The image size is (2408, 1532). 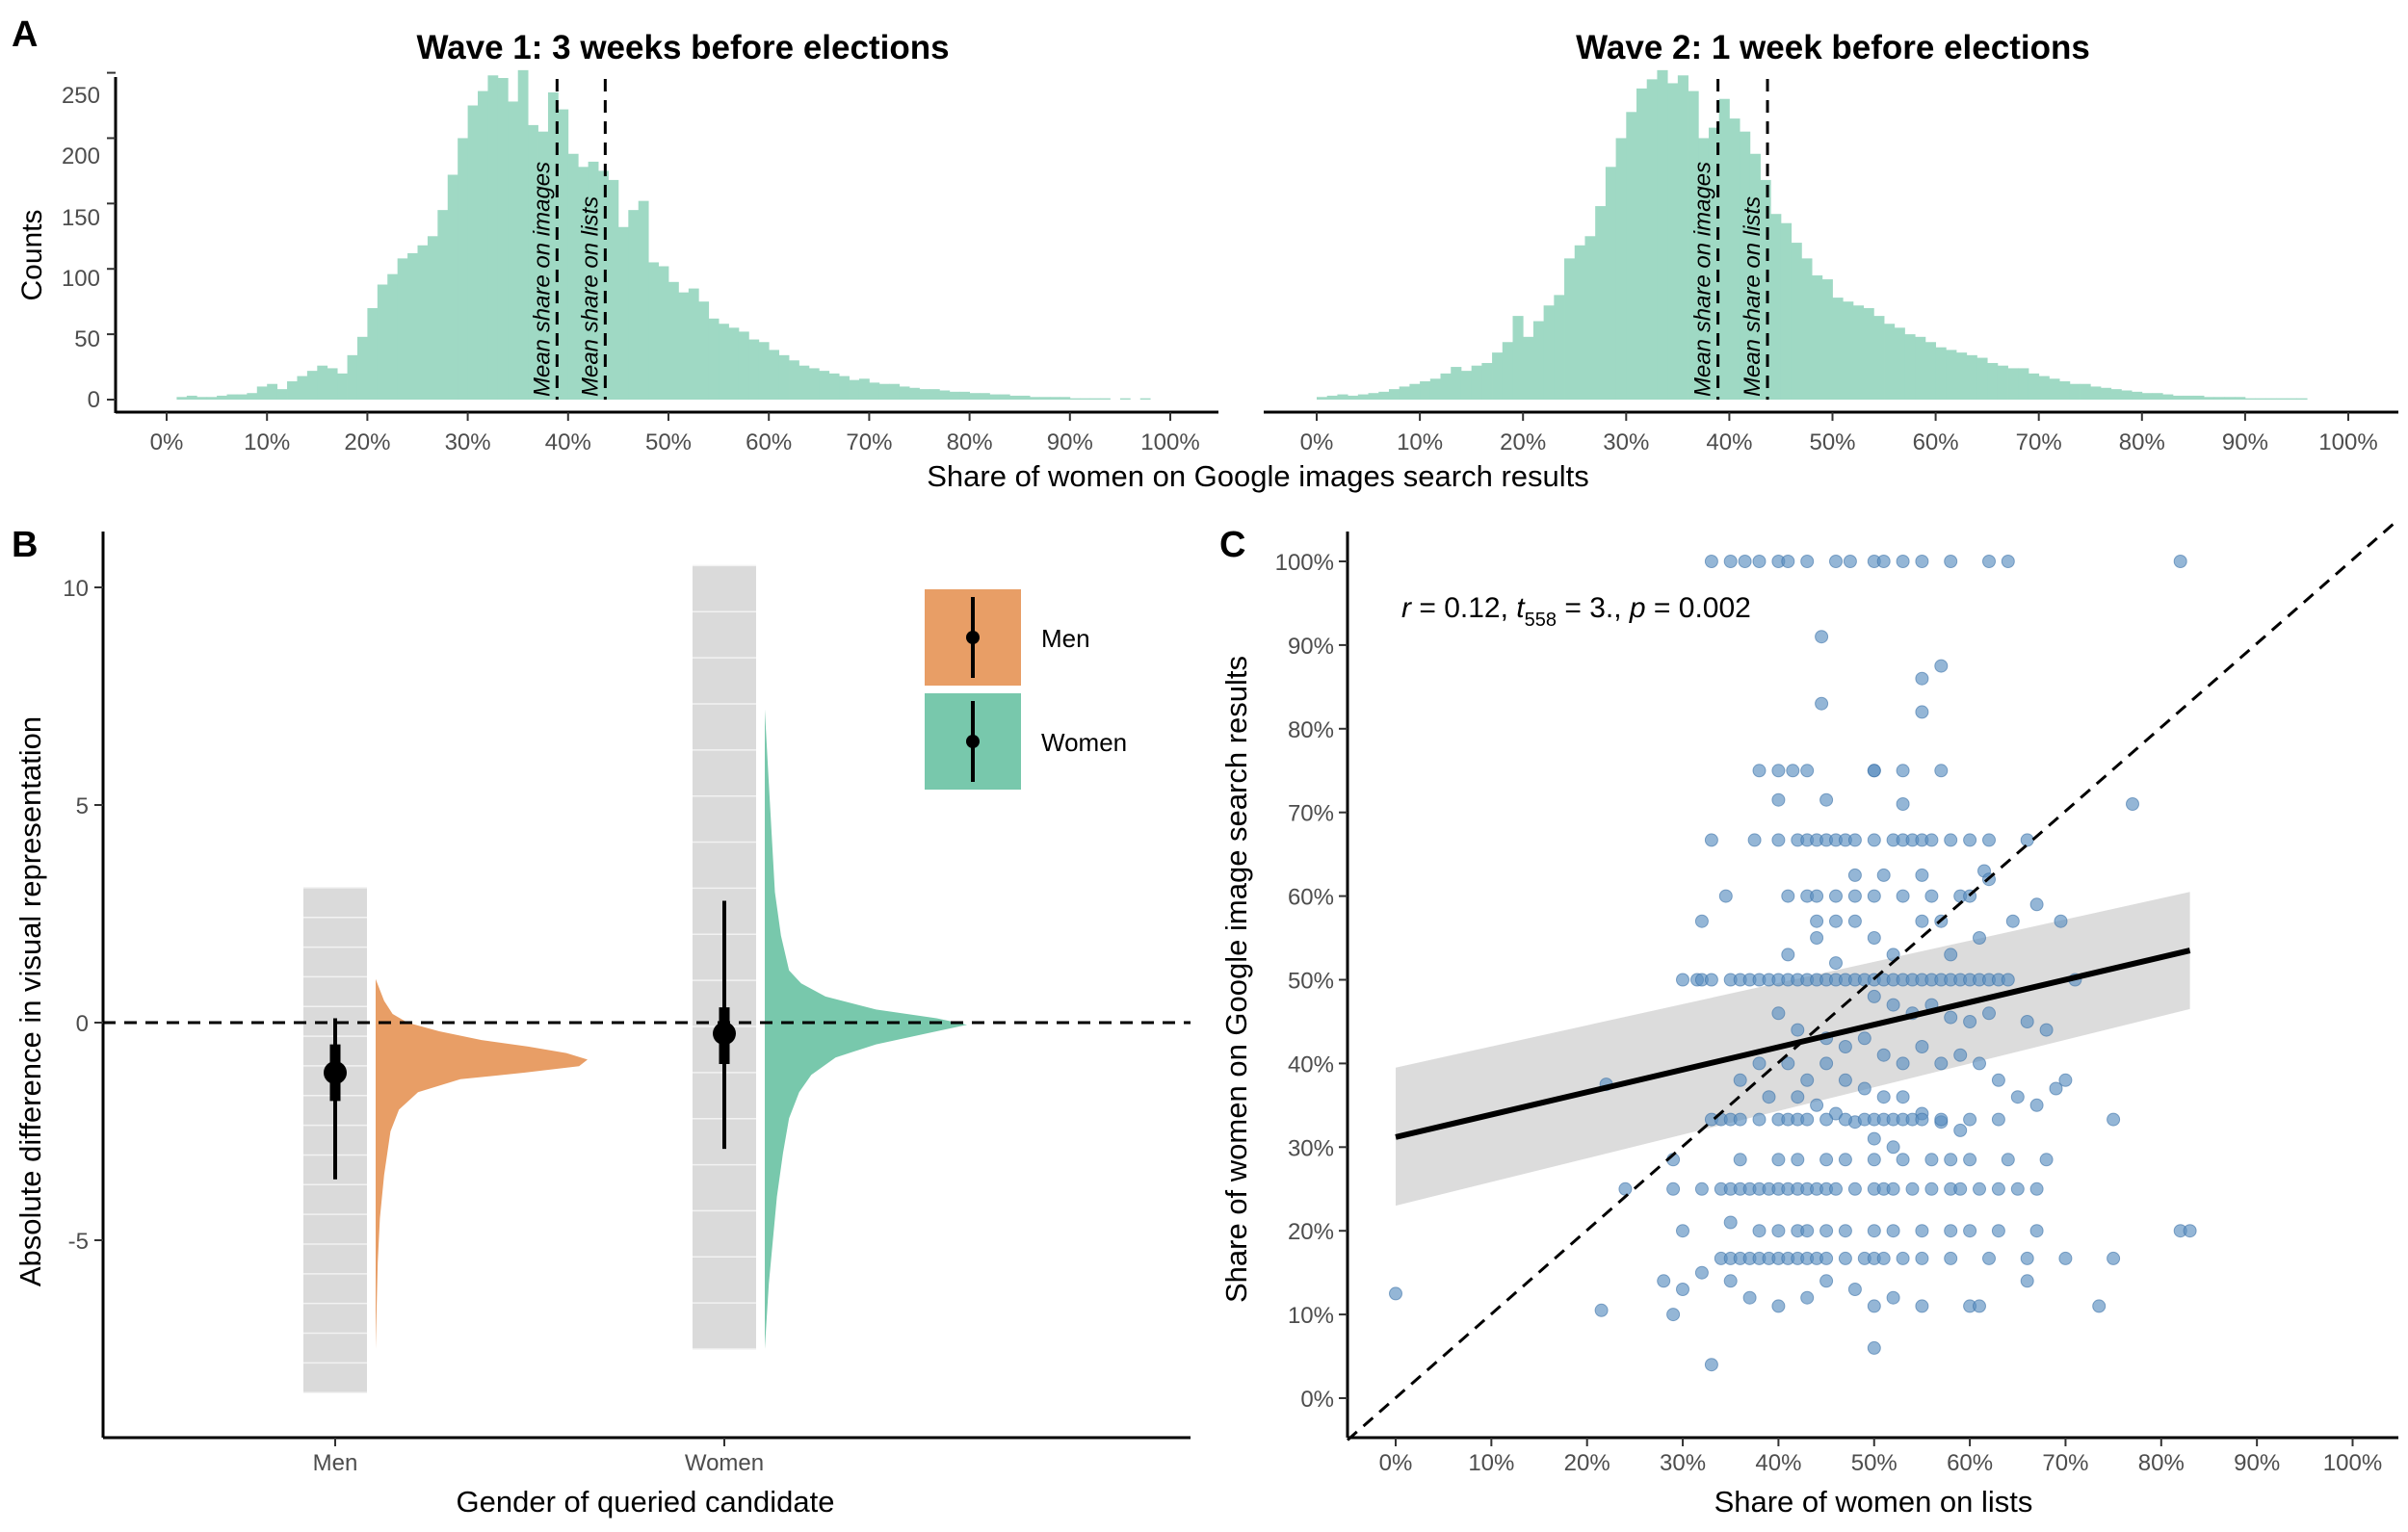 What do you see at coordinates (1317, 442) in the screenshot?
I see `x-tick-label: 0%` at bounding box center [1317, 442].